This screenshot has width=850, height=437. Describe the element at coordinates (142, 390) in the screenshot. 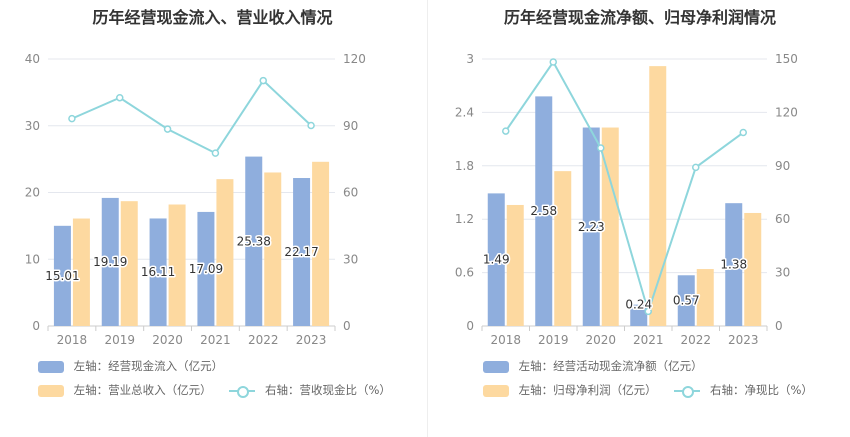

I see `legend-label: 左轴：营业总收入（亿元）` at that location.